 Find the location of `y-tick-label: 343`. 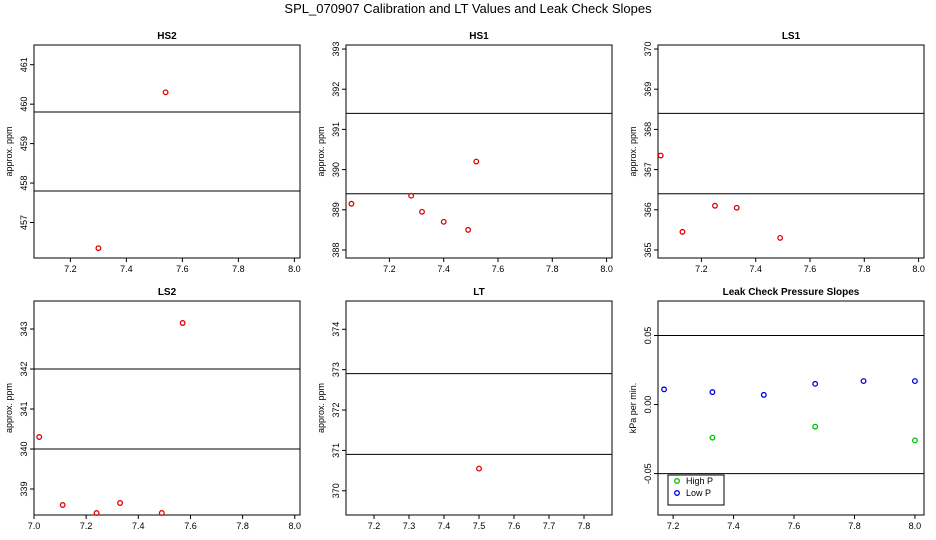

y-tick-label: 343 is located at coordinates (24, 328).